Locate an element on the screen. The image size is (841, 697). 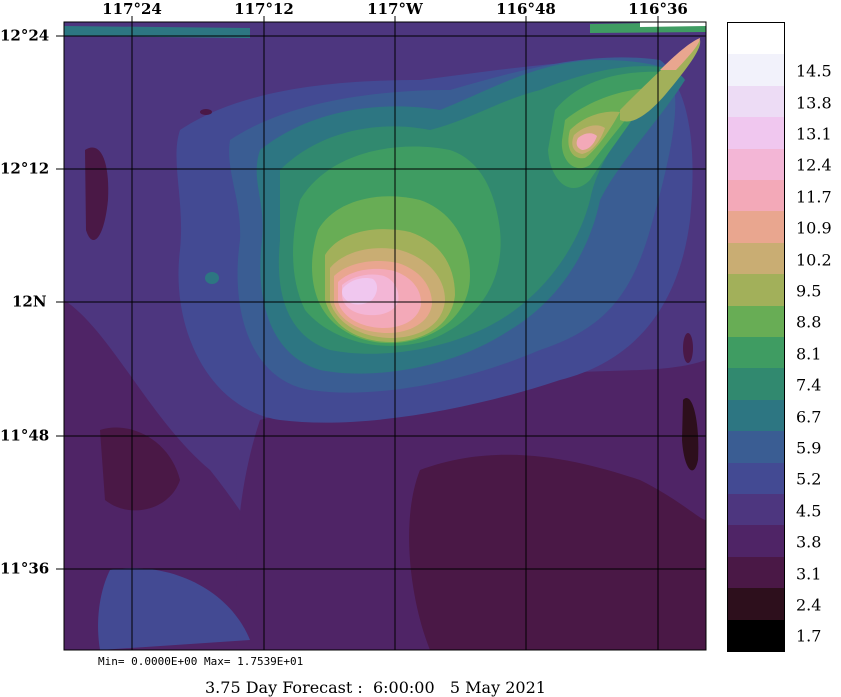
field-band-3-1-west is located at coordinates (140, 469).